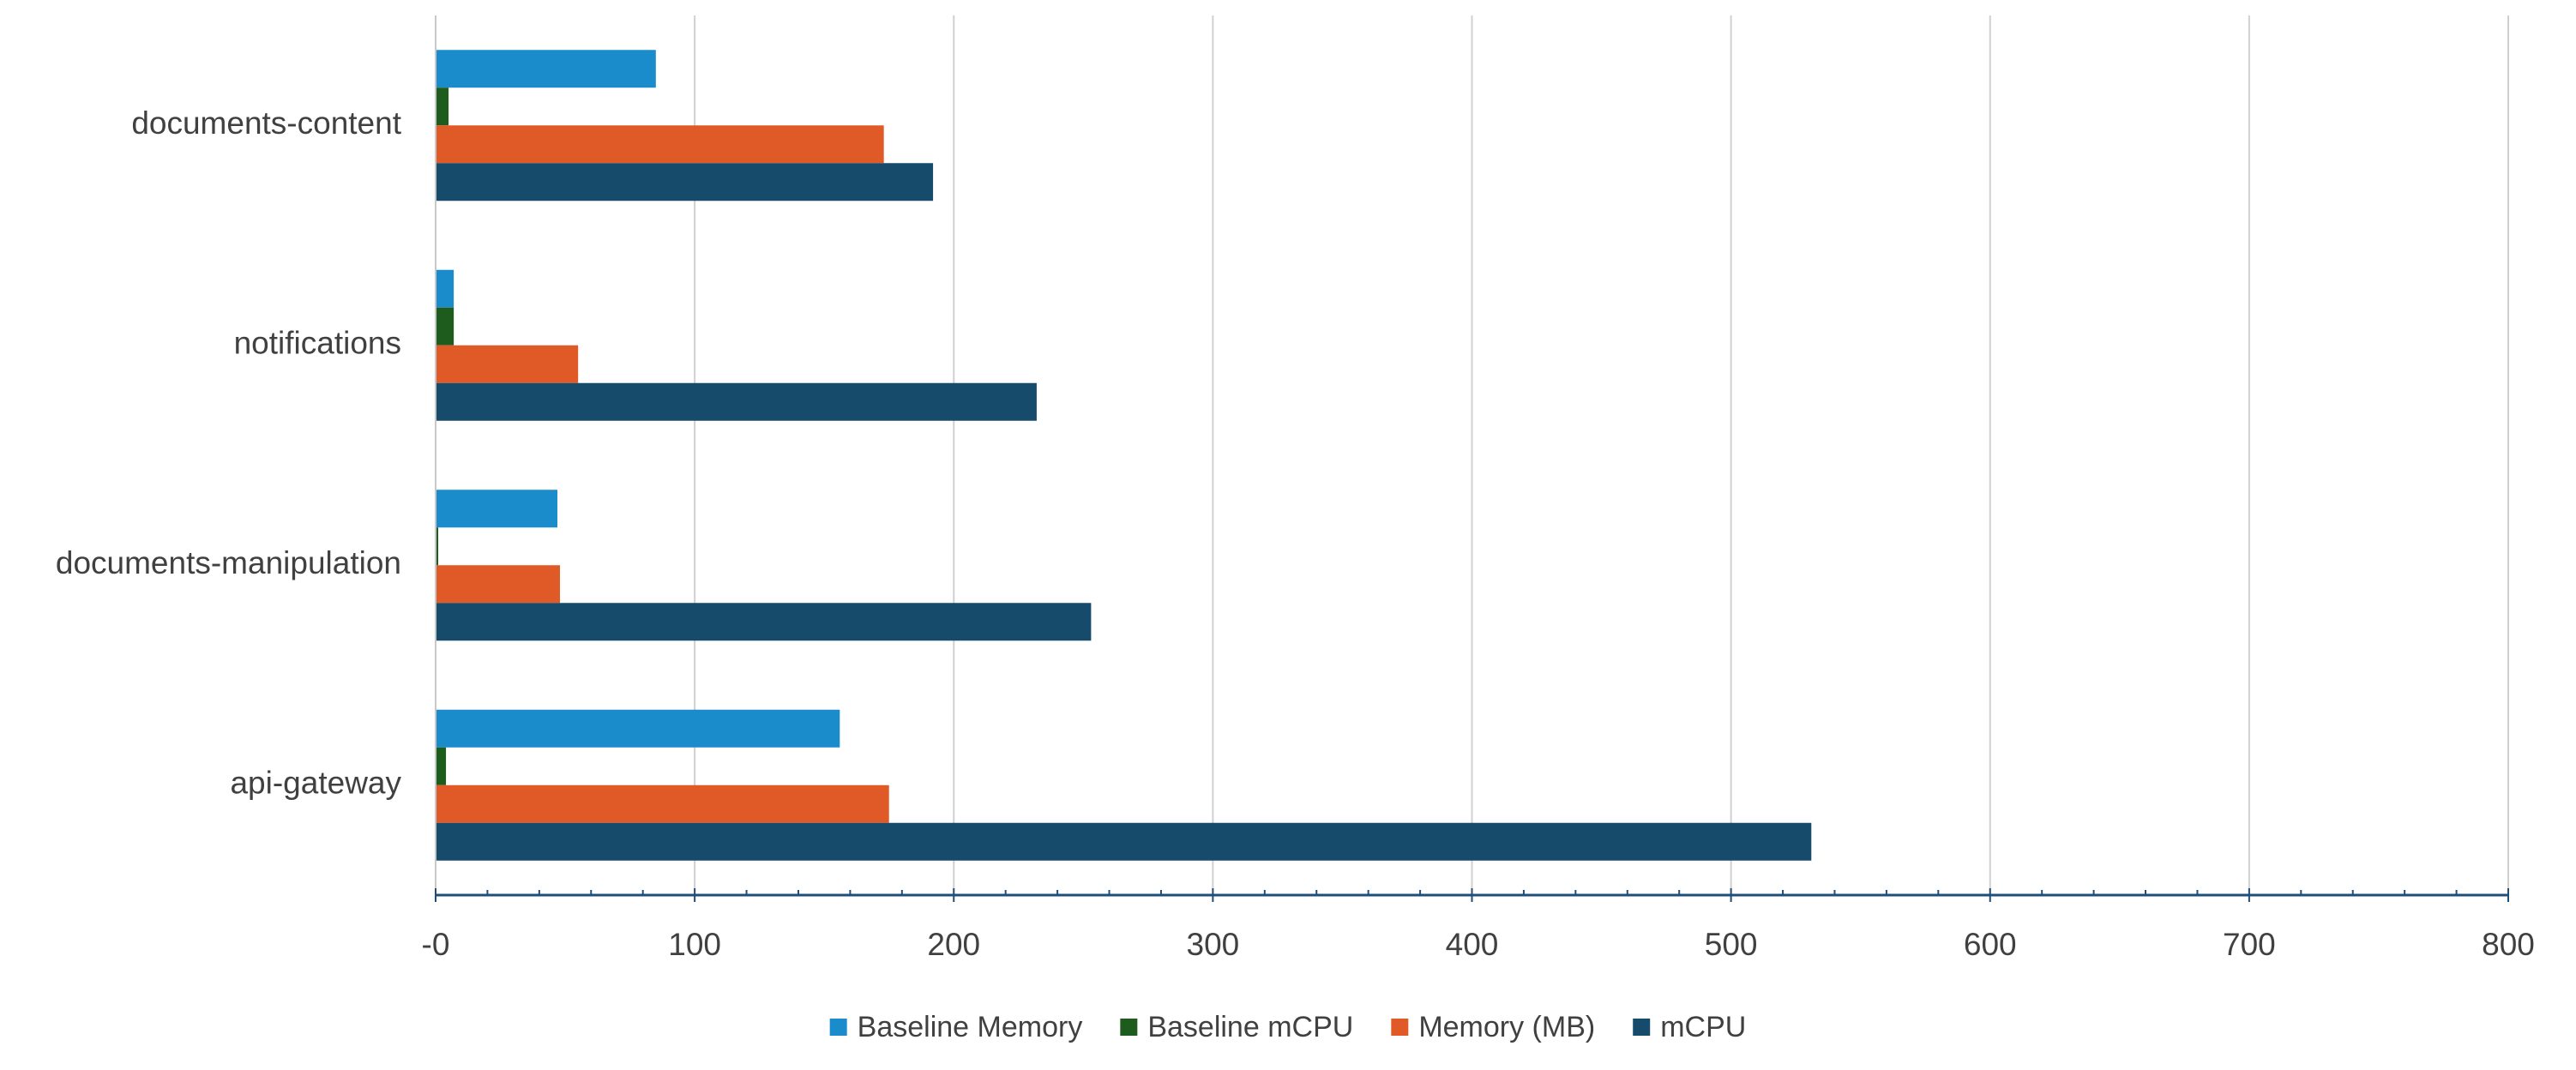 The width and height of the screenshot is (2576, 1070). Describe the element at coordinates (1472, 944) in the screenshot. I see `x-tick-label: 400` at that location.